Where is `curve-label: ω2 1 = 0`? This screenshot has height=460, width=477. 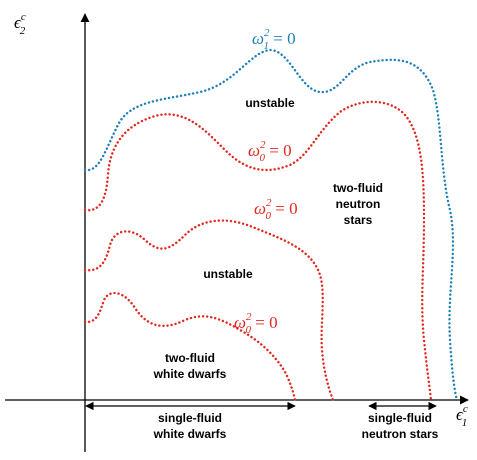
curve-label: ω2 1 = 0 is located at coordinates (274, 39).